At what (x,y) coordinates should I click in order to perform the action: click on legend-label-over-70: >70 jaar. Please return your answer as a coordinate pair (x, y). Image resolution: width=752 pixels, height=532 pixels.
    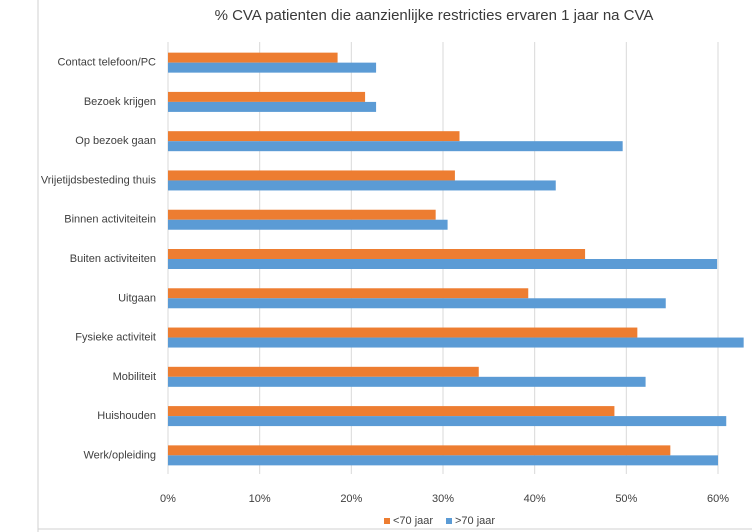
    Looking at the image, I should click on (475, 521).